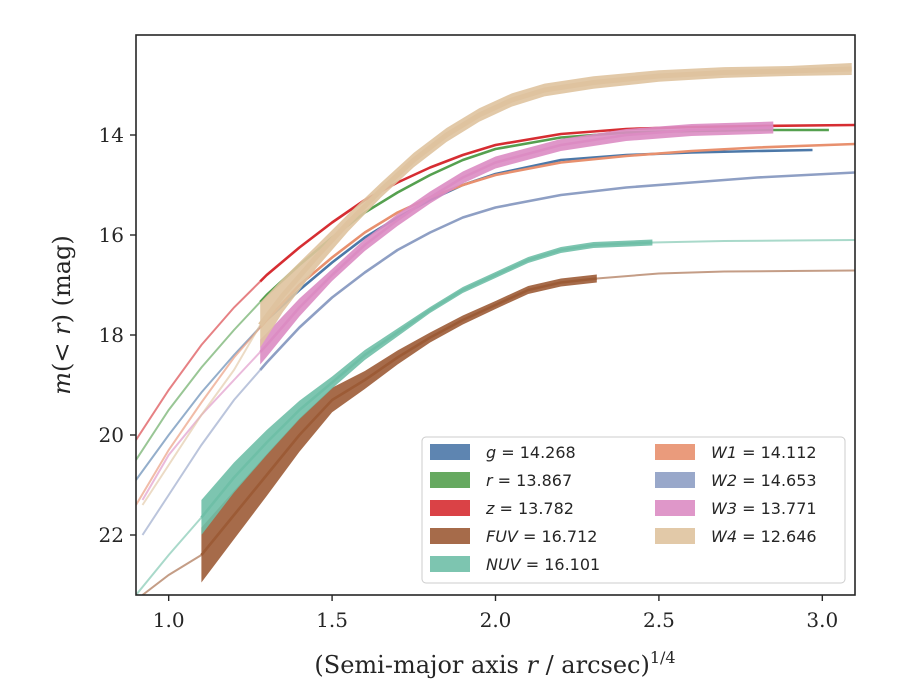  I want to click on series-nuv-extrapolated-inner, so click(169, 555).